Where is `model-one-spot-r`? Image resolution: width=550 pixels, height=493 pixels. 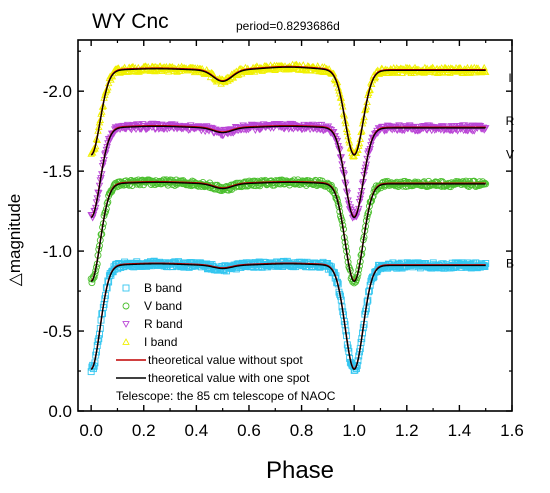
model-one-spot-r is located at coordinates (288, 172).